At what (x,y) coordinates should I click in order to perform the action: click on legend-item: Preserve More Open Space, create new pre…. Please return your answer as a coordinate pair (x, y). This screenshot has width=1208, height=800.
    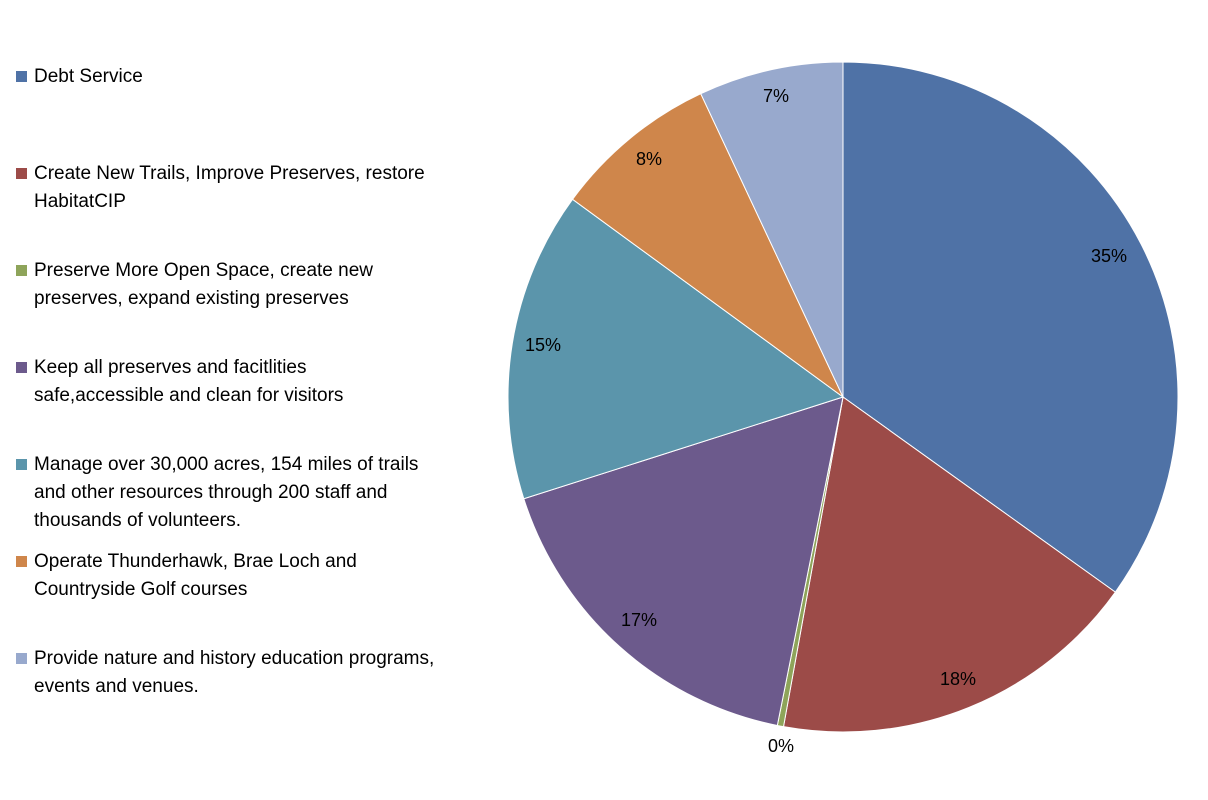
    Looking at the image, I should click on (226, 285).